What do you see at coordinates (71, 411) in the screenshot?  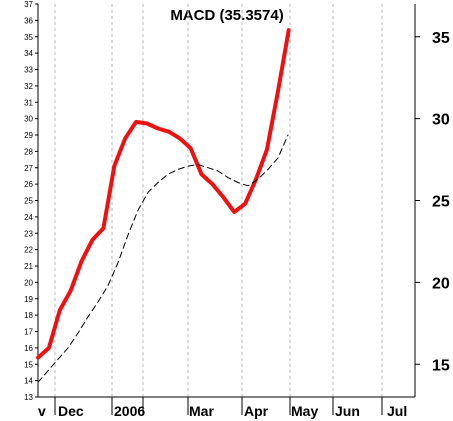 I see `x-tick-label: Dec` at bounding box center [71, 411].